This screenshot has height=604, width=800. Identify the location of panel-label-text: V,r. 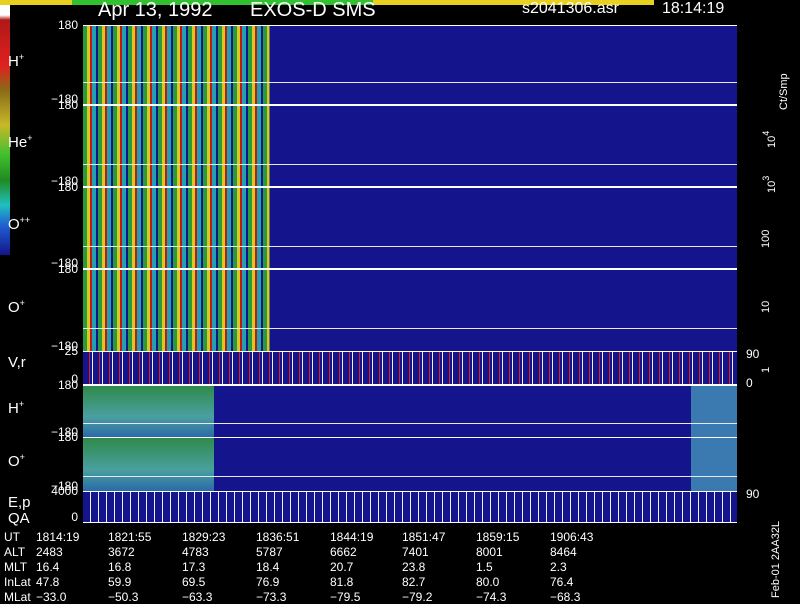
(17, 362).